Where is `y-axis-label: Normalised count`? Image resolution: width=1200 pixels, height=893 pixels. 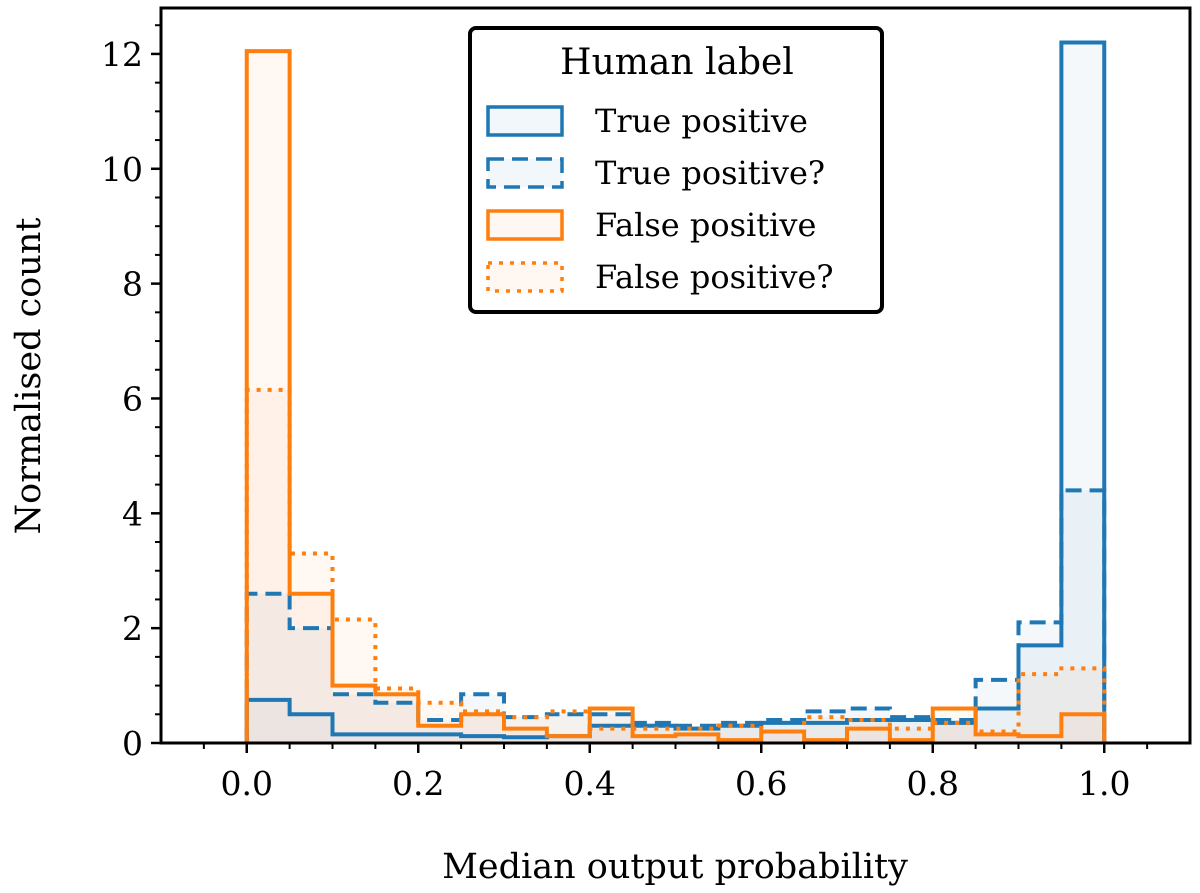
y-axis-label: Normalised count is located at coordinates (29, 376).